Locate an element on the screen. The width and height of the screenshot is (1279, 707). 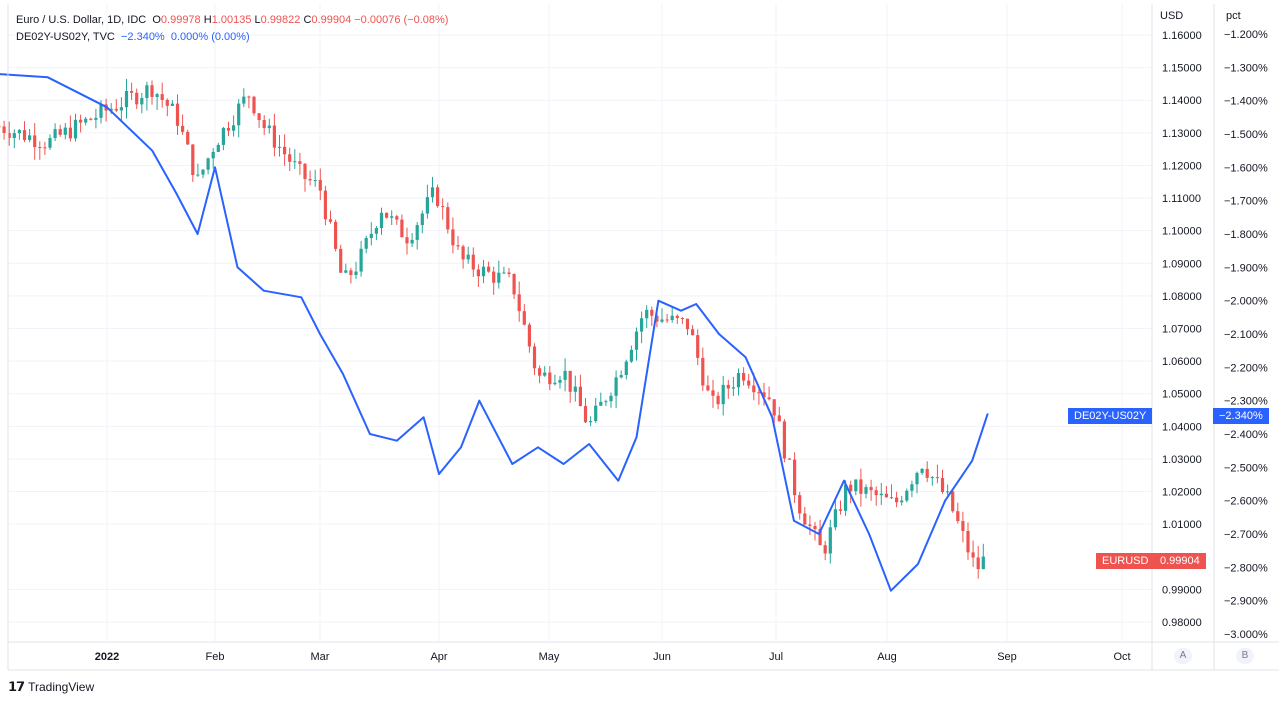
usd-tick-label: 1.01000 is located at coordinates (1182, 525).